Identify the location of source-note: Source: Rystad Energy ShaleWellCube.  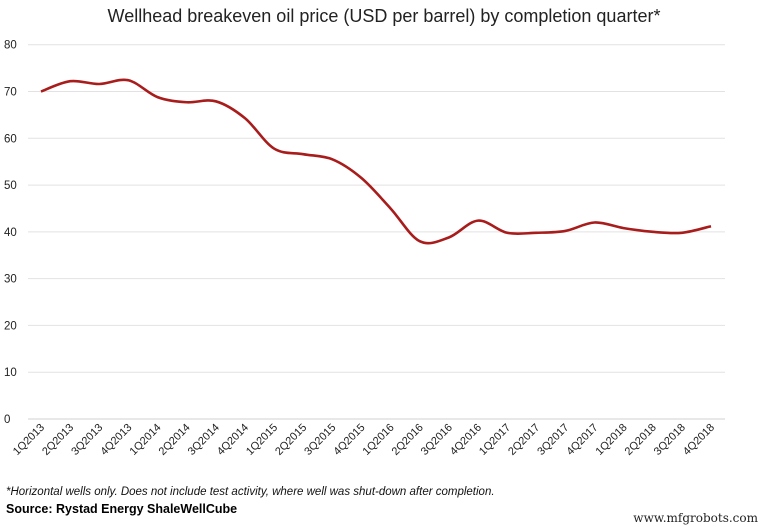
(122, 509).